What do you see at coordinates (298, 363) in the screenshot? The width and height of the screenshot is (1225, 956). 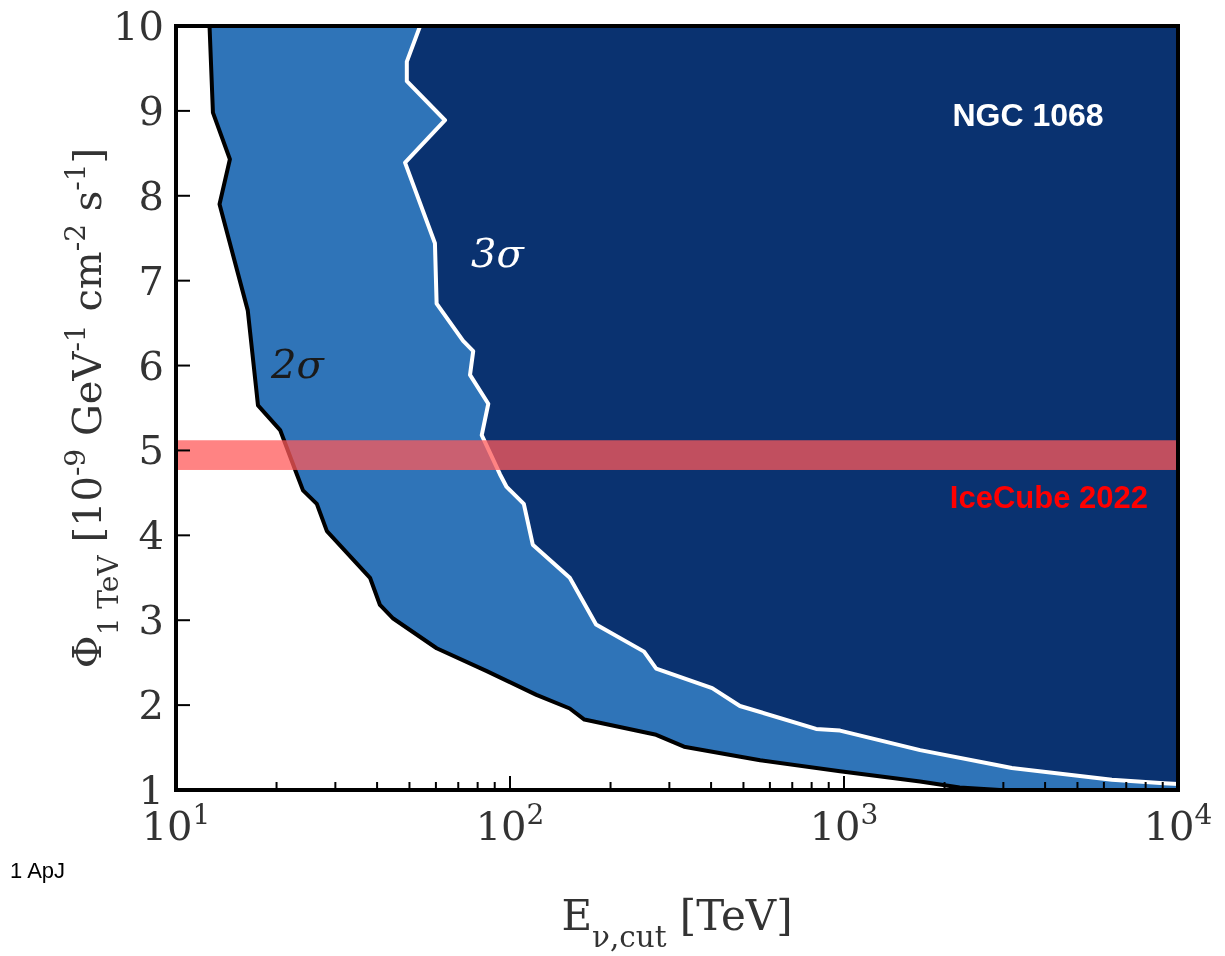 I see `annotation: 2σ` at bounding box center [298, 363].